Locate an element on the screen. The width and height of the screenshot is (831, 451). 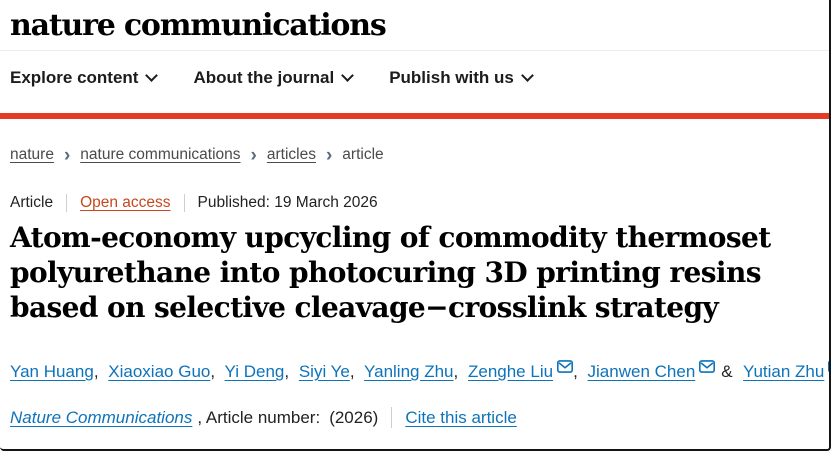
nav-item-label: Explore content is located at coordinates (74, 77).